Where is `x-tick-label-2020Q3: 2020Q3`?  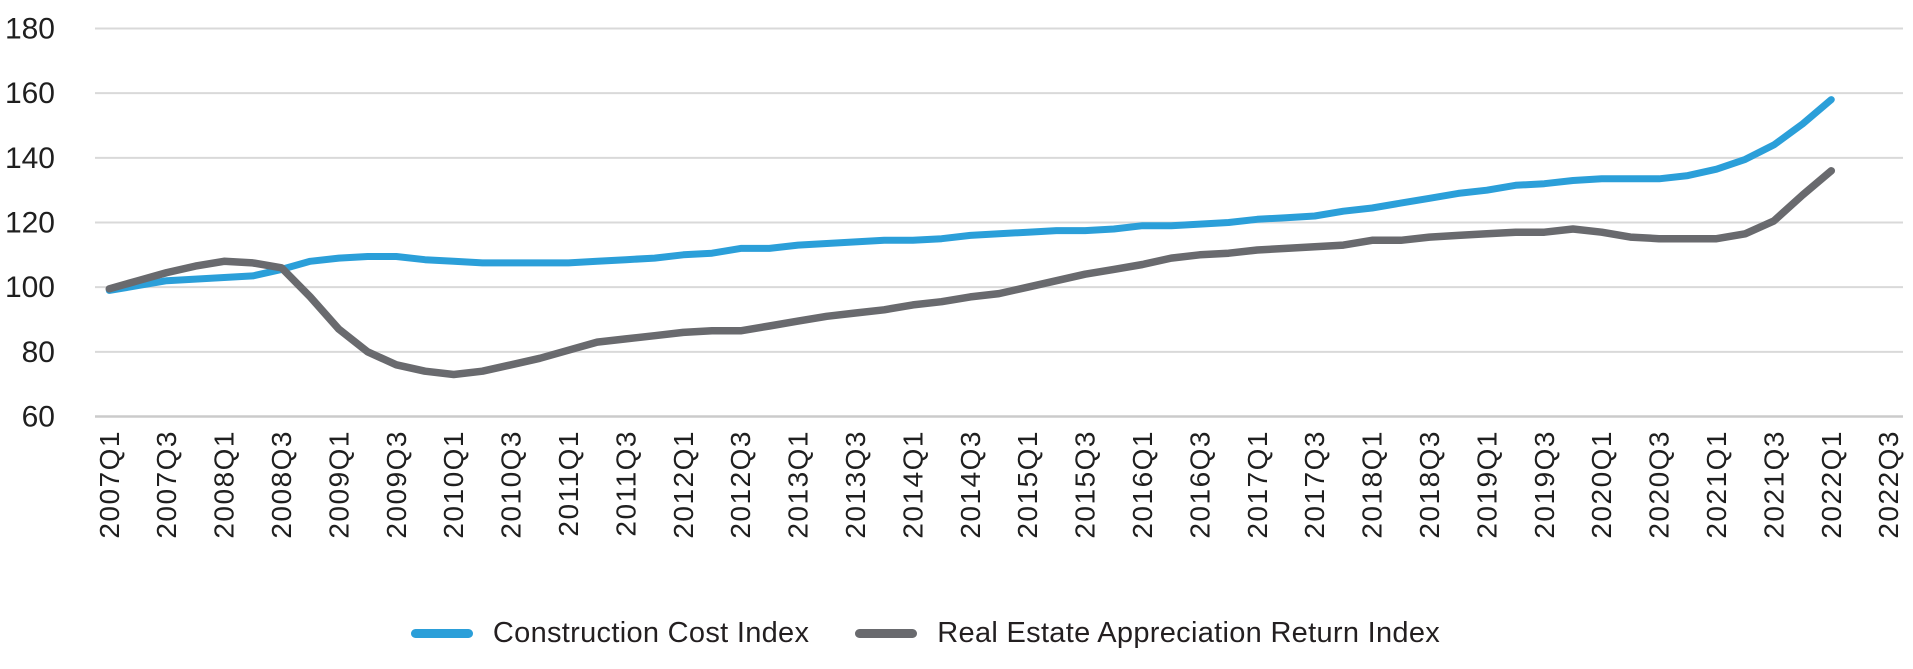 x-tick-label-2020Q3: 2020Q3 is located at coordinates (1659, 484).